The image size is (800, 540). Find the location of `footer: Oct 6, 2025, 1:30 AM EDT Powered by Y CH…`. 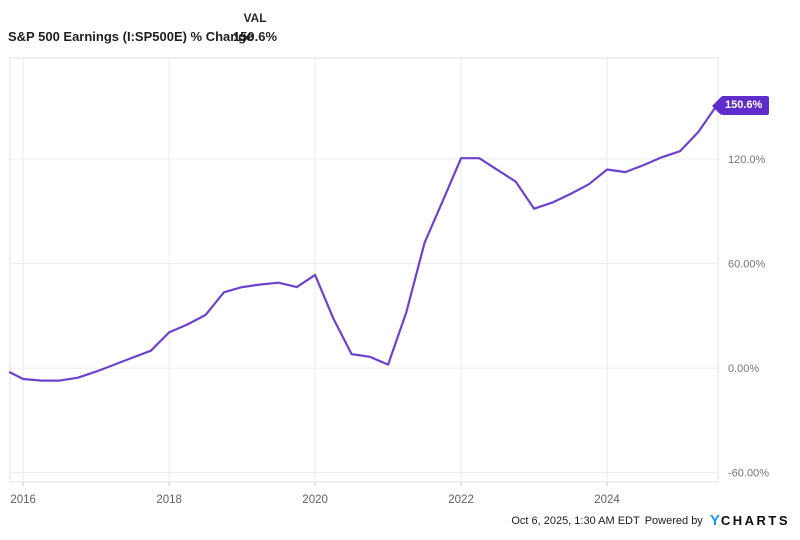

footer: Oct 6, 2025, 1:30 AM EDT Powered by Y CH… is located at coordinates (650, 520).